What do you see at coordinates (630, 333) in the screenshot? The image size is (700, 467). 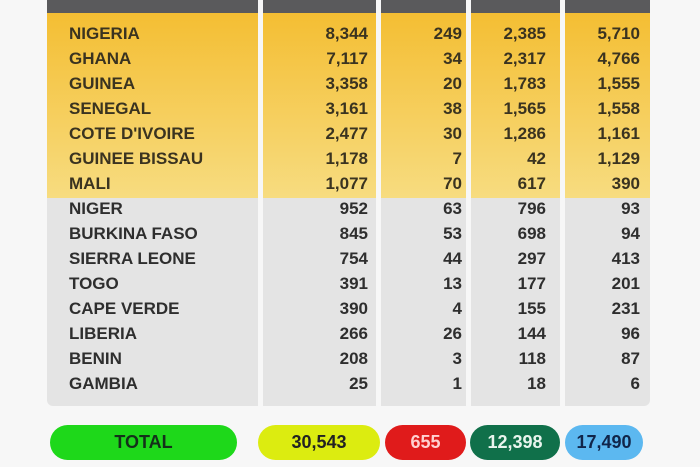 I see `value-cell: 96` at bounding box center [630, 333].